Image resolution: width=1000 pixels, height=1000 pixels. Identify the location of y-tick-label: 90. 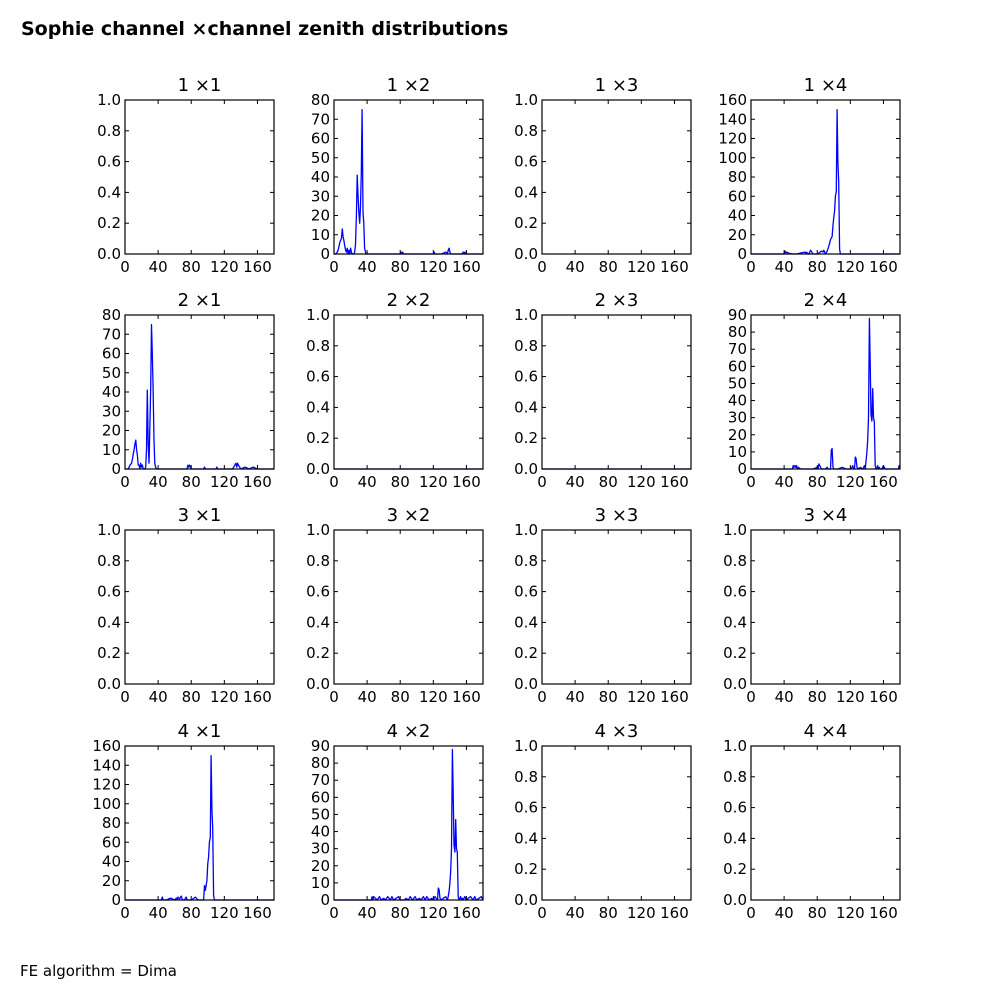
(320, 746).